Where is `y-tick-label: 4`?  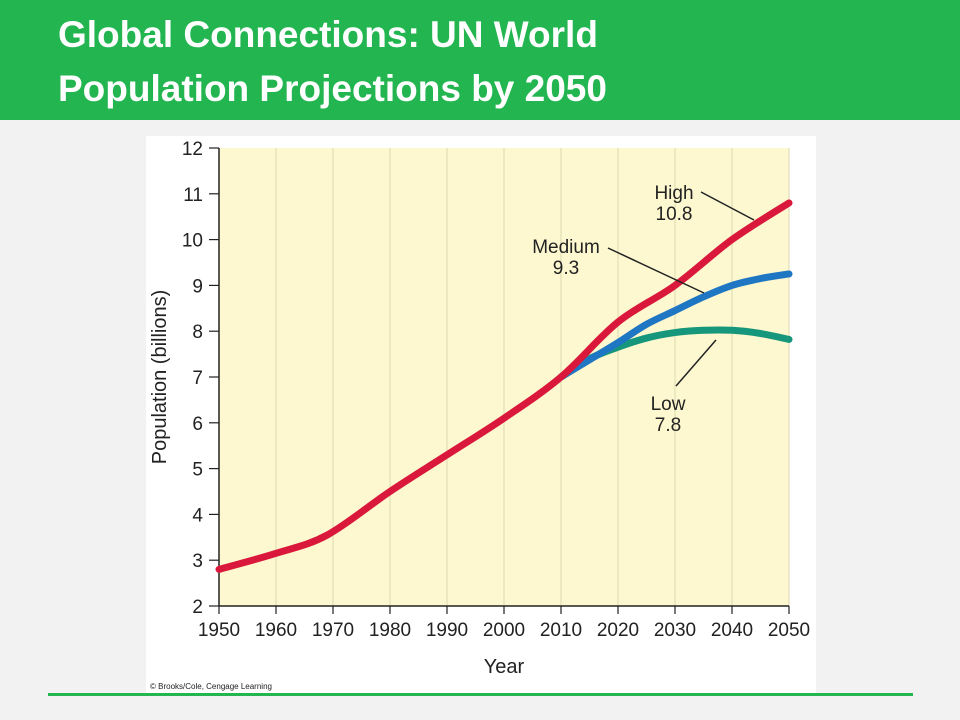 y-tick-label: 4 is located at coordinates (197, 515).